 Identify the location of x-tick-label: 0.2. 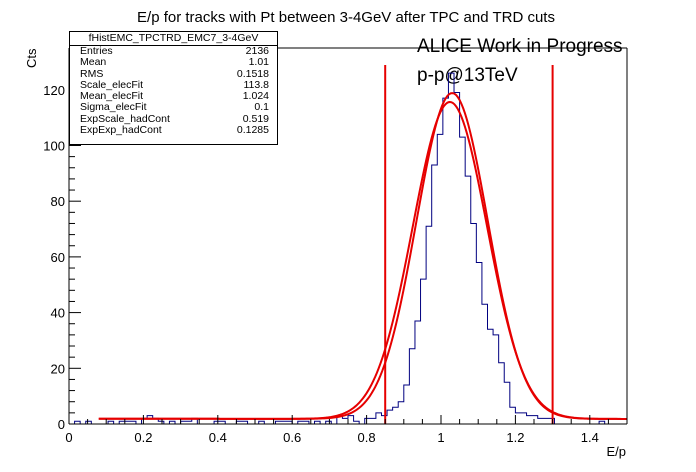
(143, 437).